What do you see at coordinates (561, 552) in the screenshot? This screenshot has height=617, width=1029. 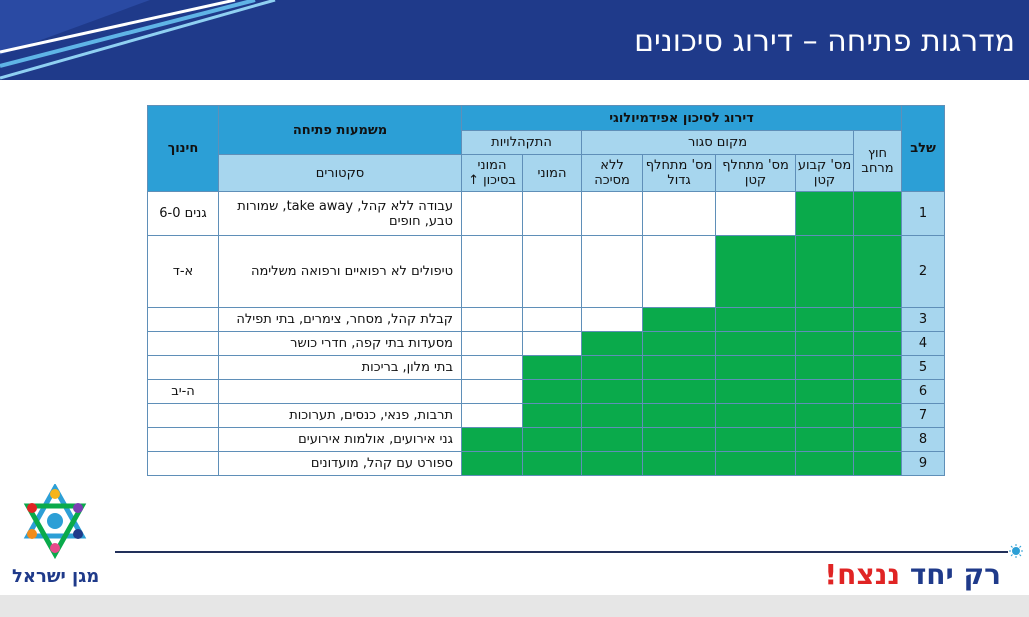 I see `footer-divider` at bounding box center [561, 552].